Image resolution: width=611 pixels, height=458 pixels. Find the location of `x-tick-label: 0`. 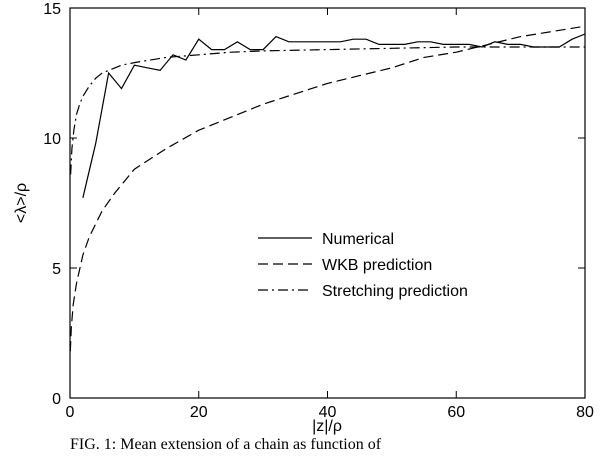

x-tick-label: 0 is located at coordinates (70, 412).